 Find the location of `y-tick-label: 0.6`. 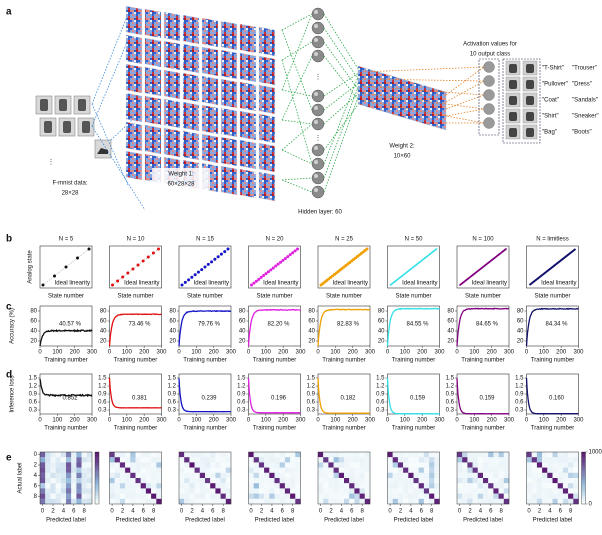

y-tick-label: 0.6 is located at coordinates (102, 403).